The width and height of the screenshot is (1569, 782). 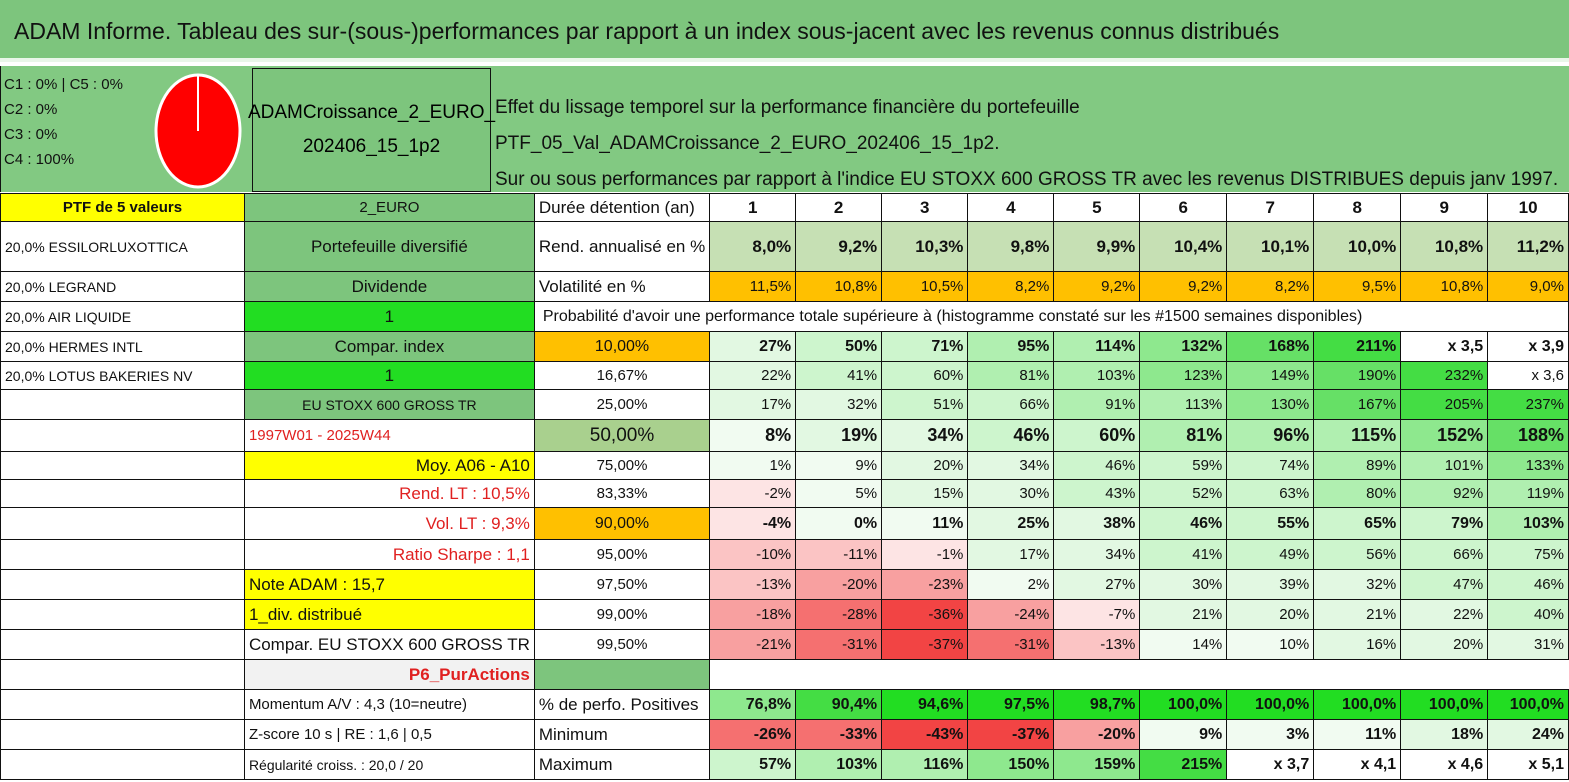 What do you see at coordinates (925, 584) in the screenshot?
I see `percentile-cell: -23%` at bounding box center [925, 584].